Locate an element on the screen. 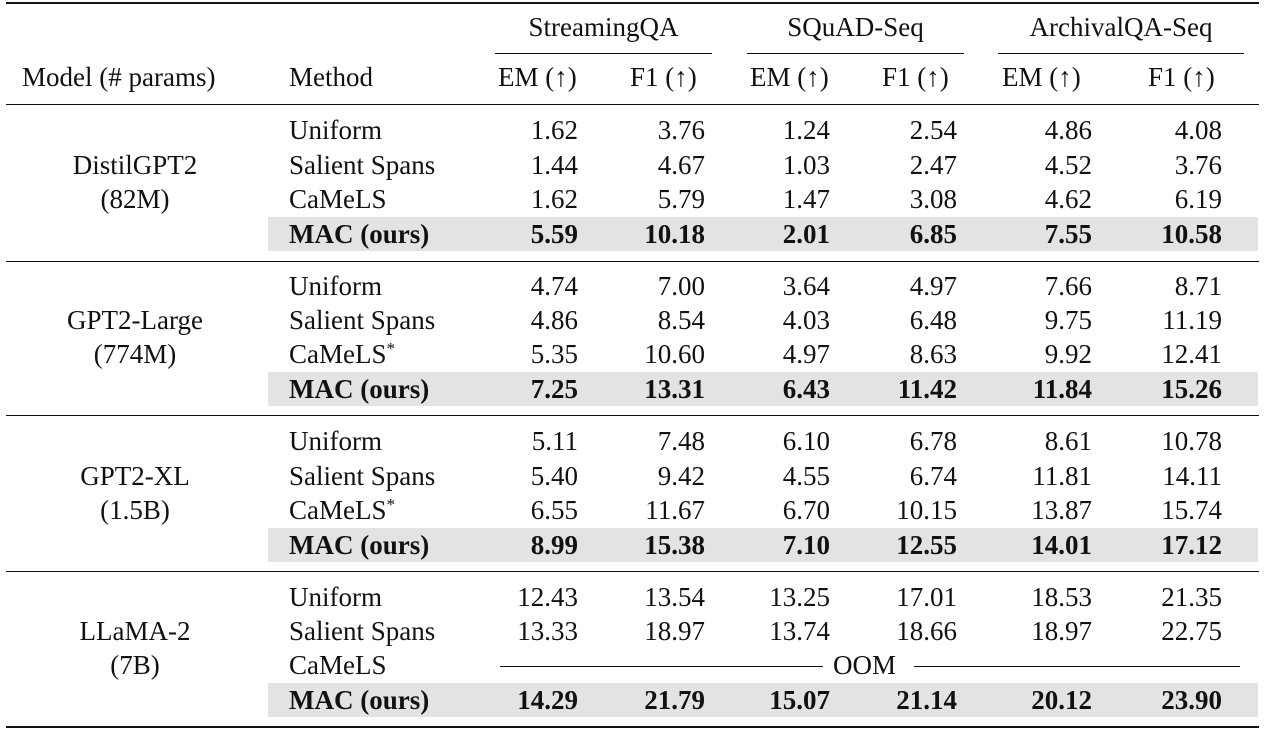  cell-value: 13.87 is located at coordinates (1061, 510).